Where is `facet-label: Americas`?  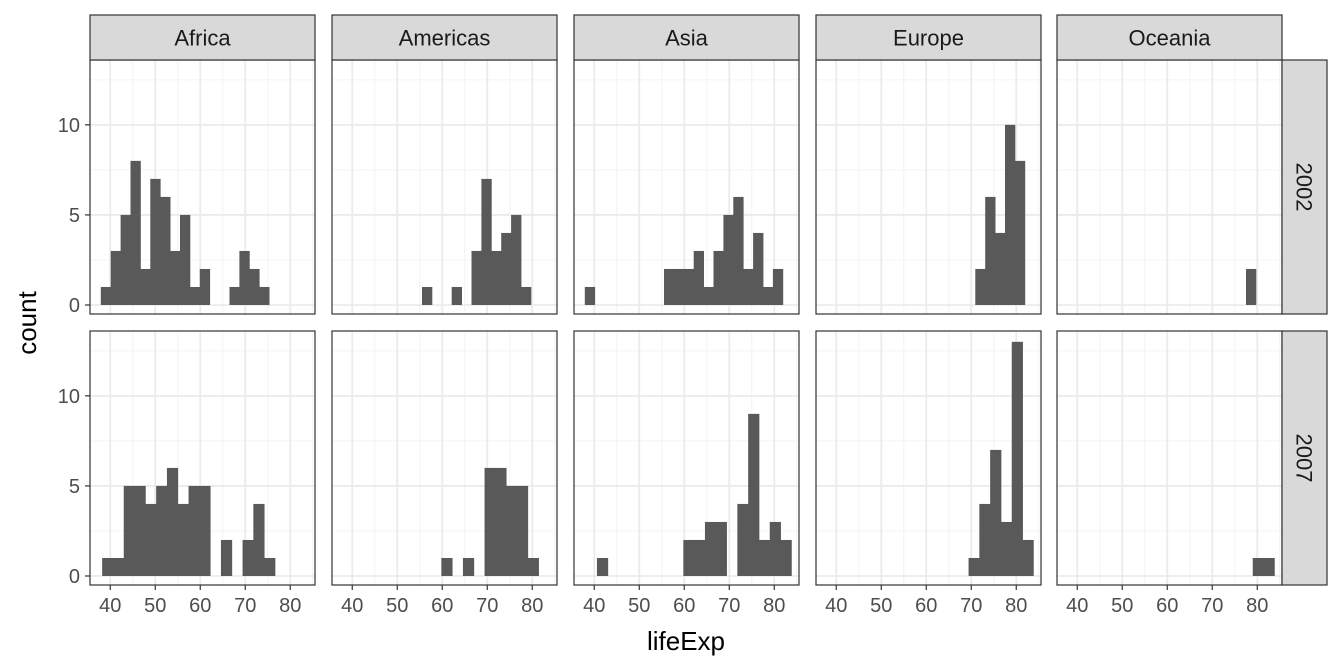
facet-label: Americas is located at coordinates (445, 38).